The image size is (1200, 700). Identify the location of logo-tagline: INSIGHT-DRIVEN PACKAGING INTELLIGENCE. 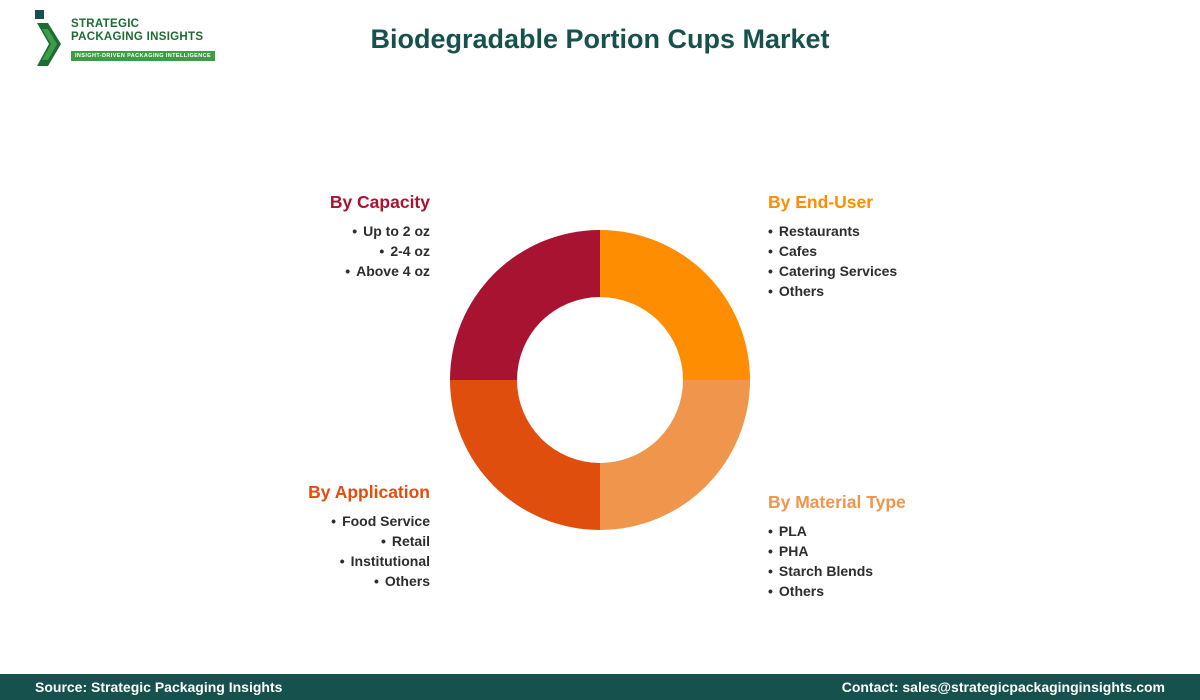
(143, 56).